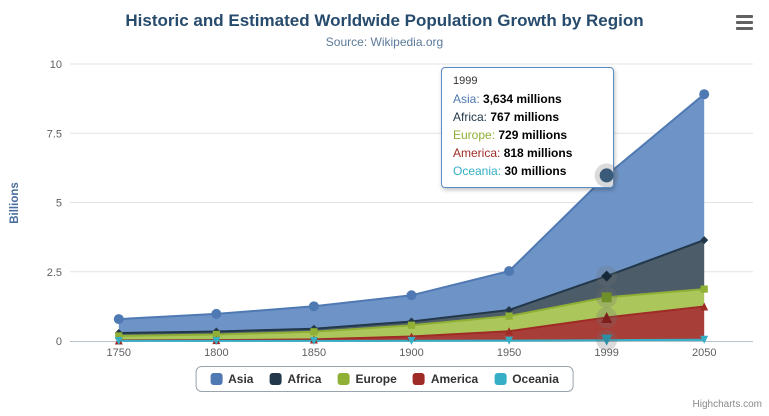 The image size is (769, 416). I want to click on svg-text: 2050, so click(704, 353).